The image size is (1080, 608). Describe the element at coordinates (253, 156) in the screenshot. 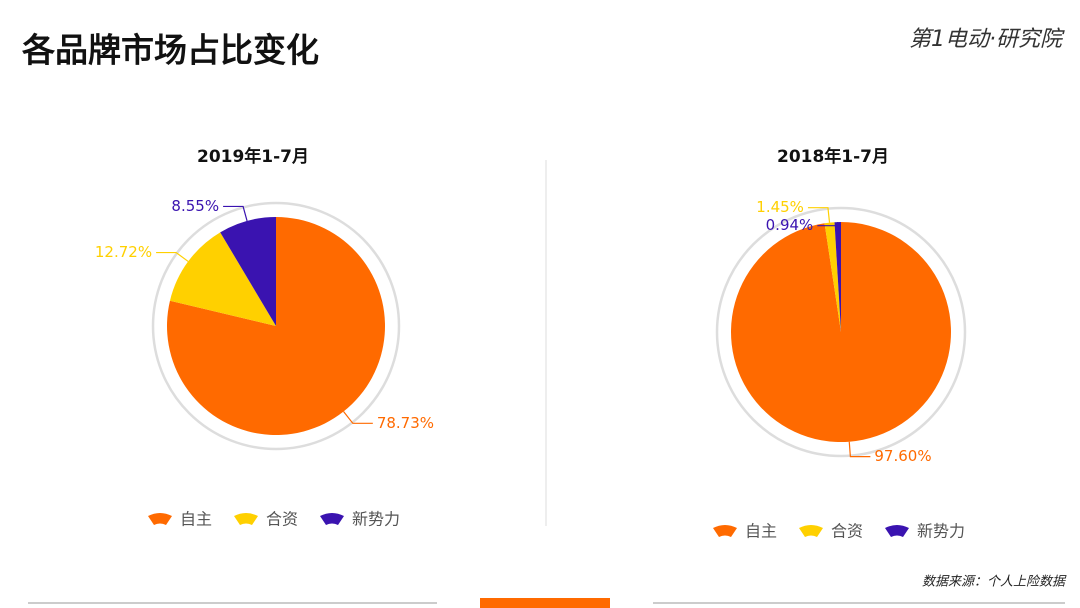

I see `chart-title: 2019年1-7月` at that location.